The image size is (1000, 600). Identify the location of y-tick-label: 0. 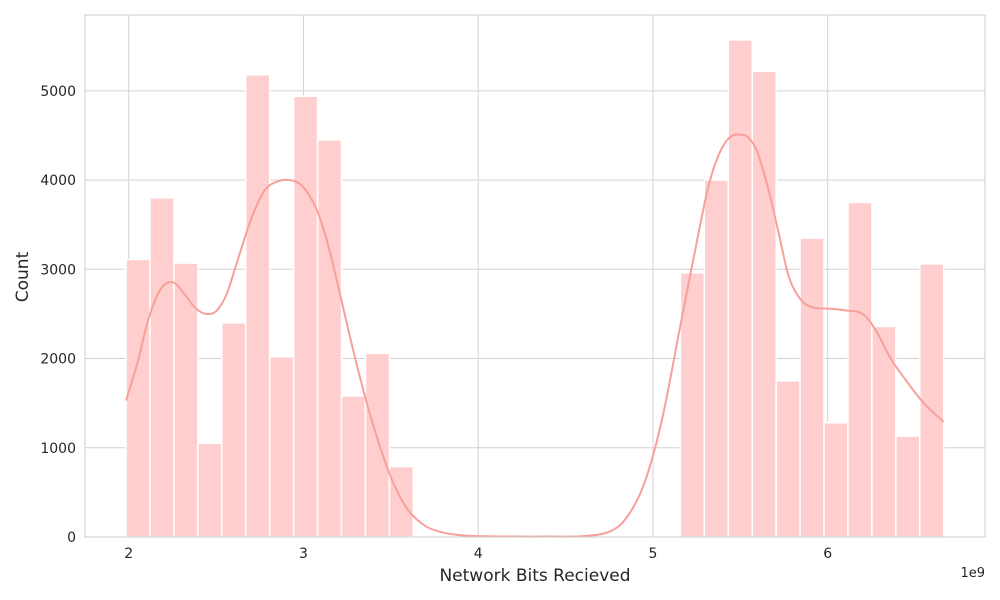
(71, 538).